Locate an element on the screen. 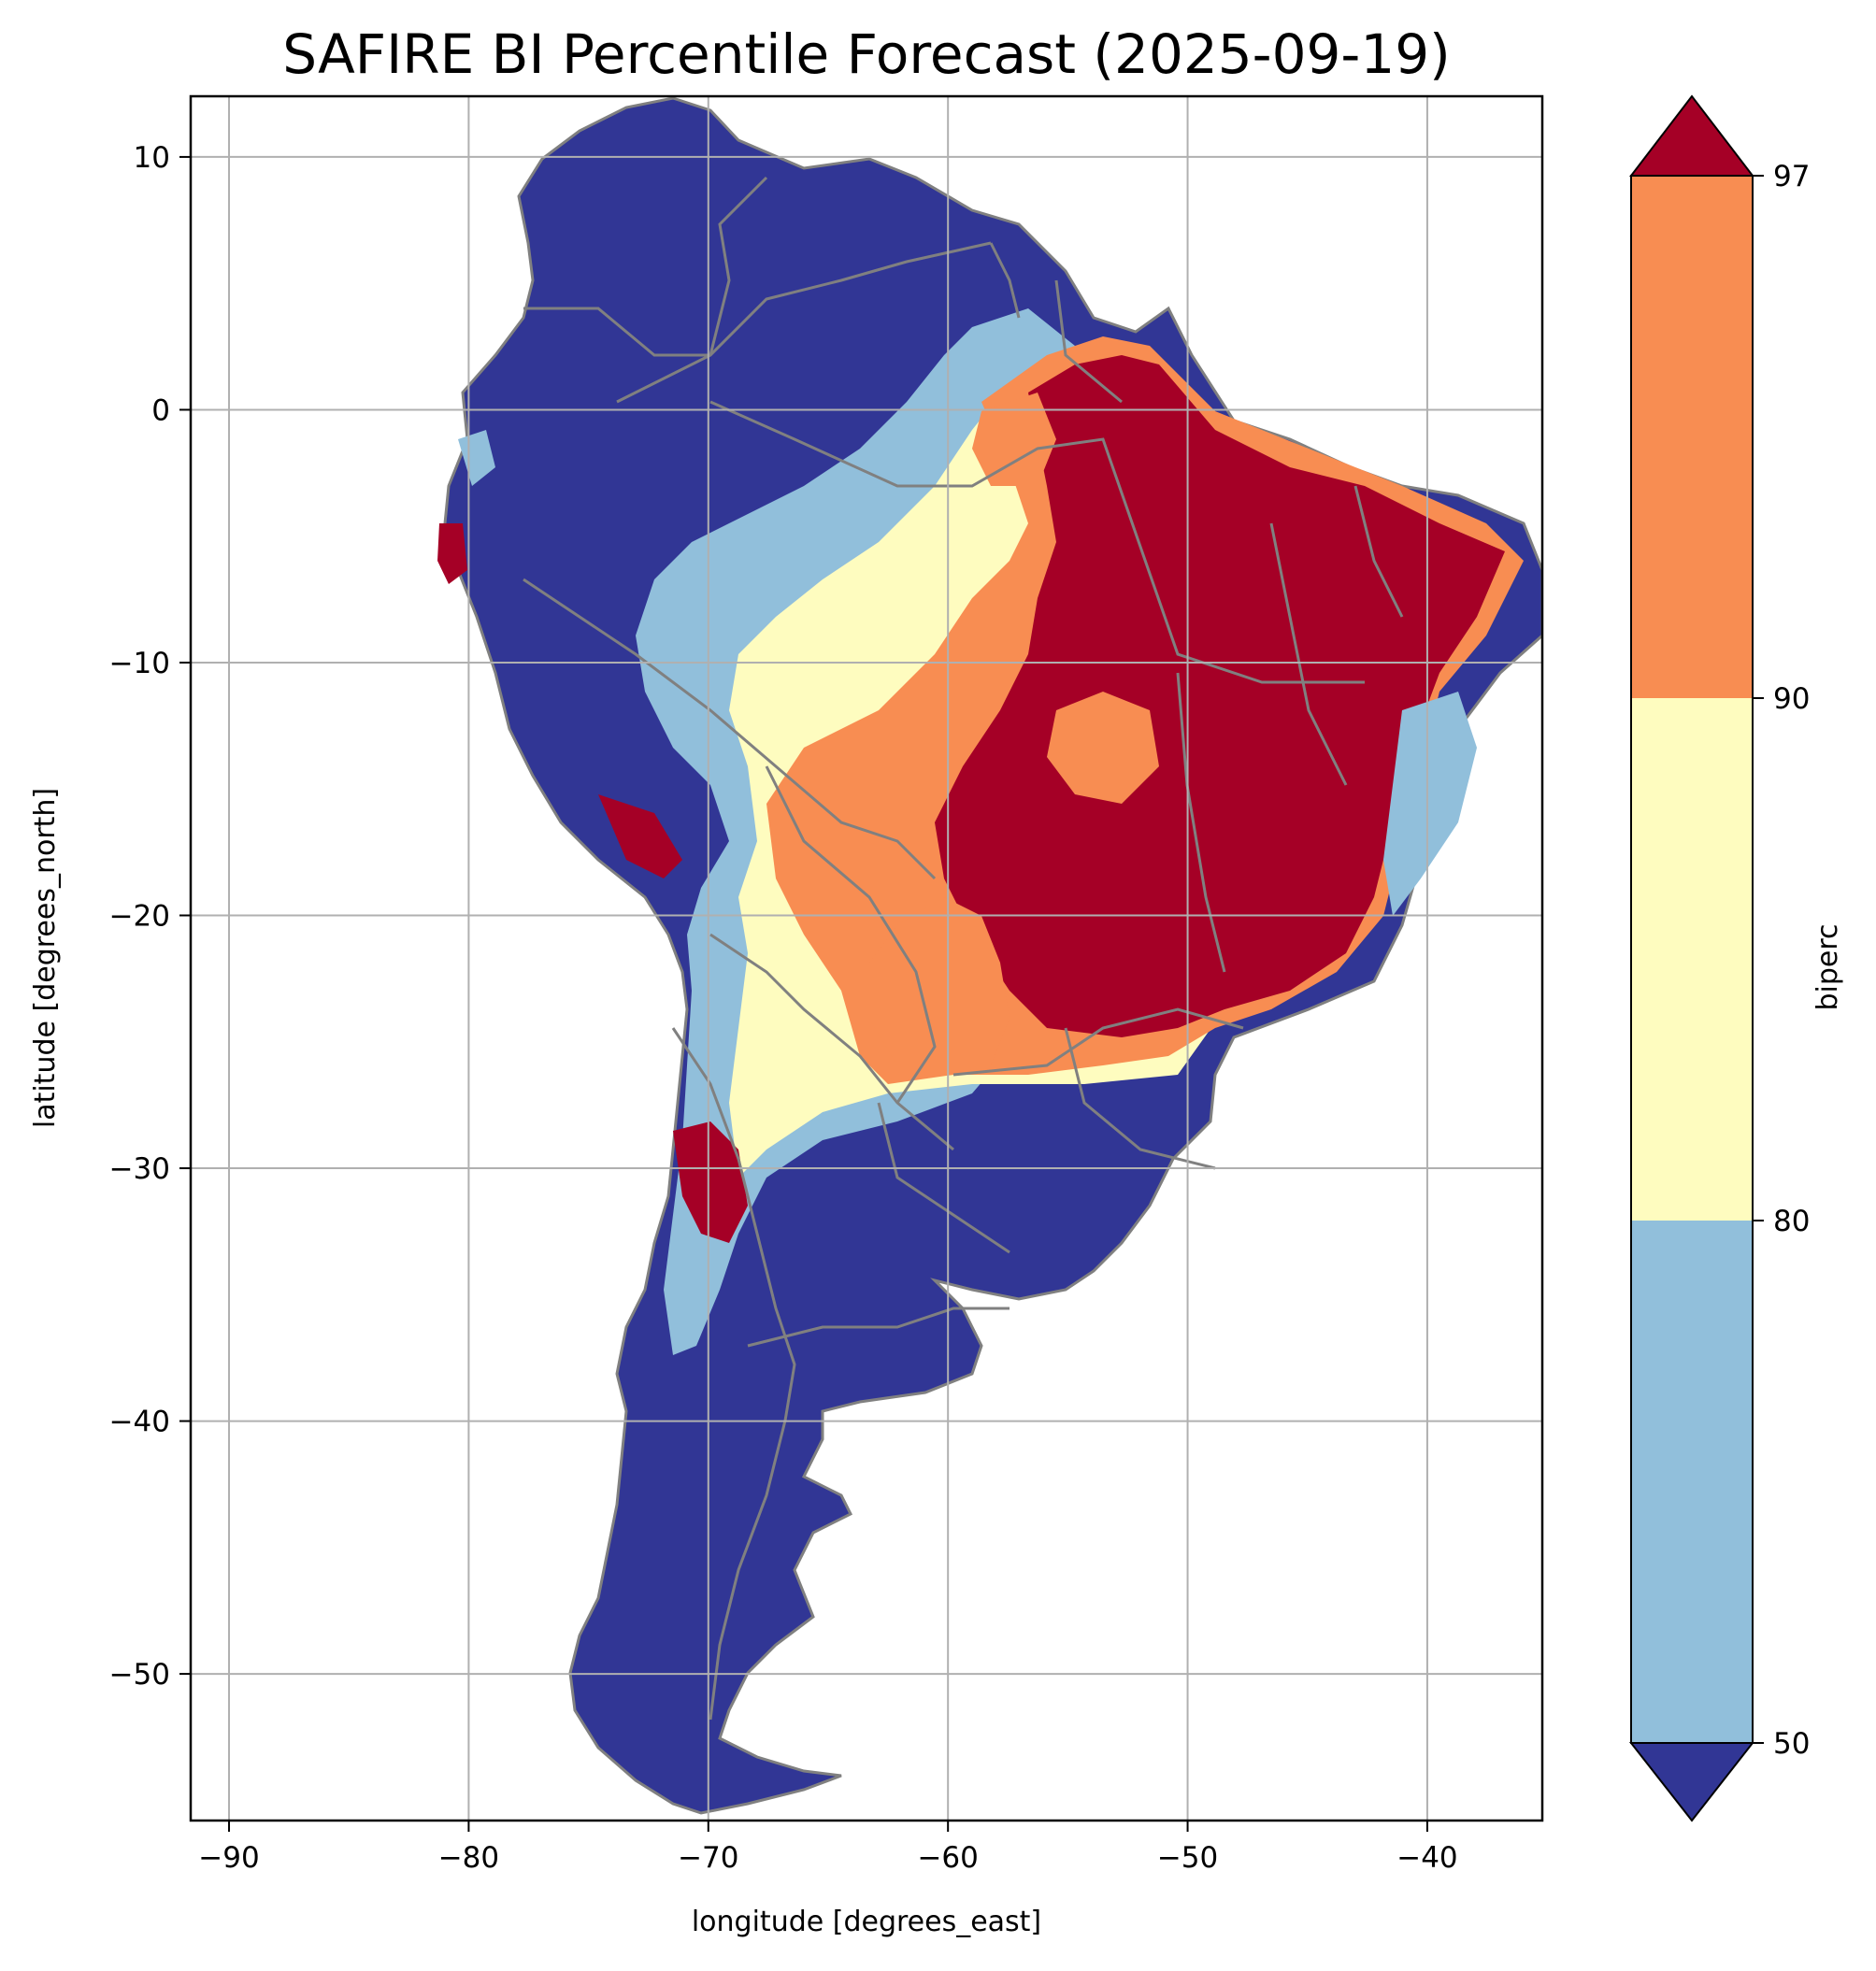  x-tick-label: −80 is located at coordinates (469, 1858).